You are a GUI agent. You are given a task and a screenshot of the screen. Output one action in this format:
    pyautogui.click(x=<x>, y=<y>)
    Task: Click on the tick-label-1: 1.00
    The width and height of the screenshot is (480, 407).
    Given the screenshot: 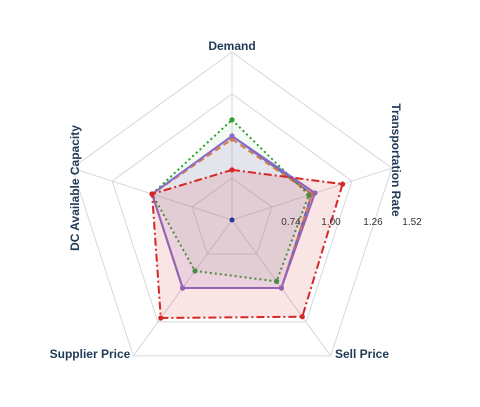 What is the action you would take?
    pyautogui.click(x=331, y=222)
    